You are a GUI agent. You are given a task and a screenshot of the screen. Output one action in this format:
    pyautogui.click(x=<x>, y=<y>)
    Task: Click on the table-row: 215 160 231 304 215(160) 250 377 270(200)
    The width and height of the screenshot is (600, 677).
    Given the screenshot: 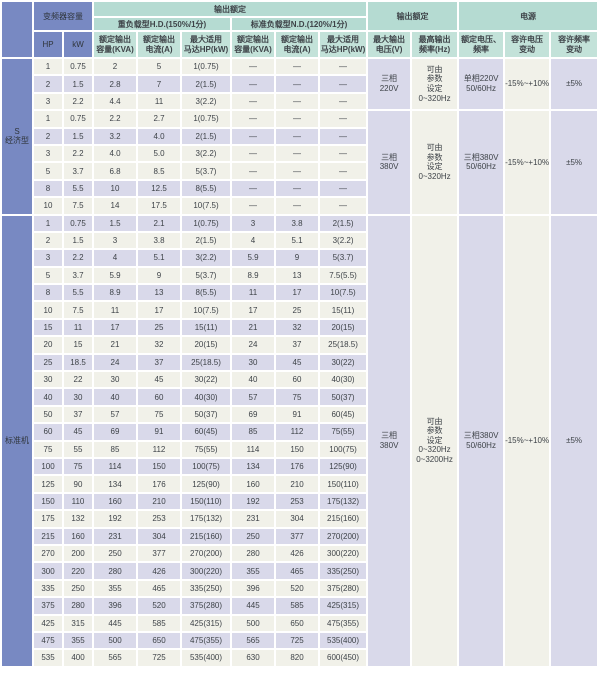 What is the action you would take?
    pyautogui.click(x=299, y=536)
    